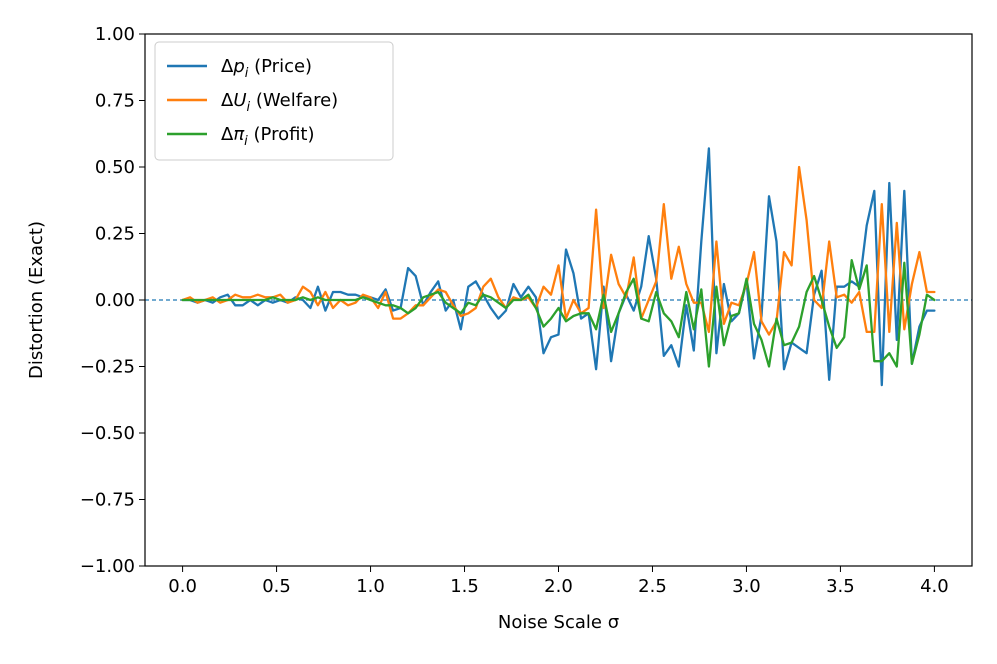 Image resolution: width=997 pixels, height=664 pixels. What do you see at coordinates (276, 586) in the screenshot?
I see `x-tick-label: 0.5` at bounding box center [276, 586].